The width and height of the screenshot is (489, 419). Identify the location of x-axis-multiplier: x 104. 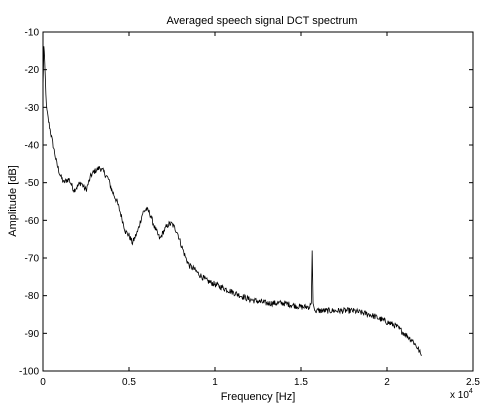
(461, 394).